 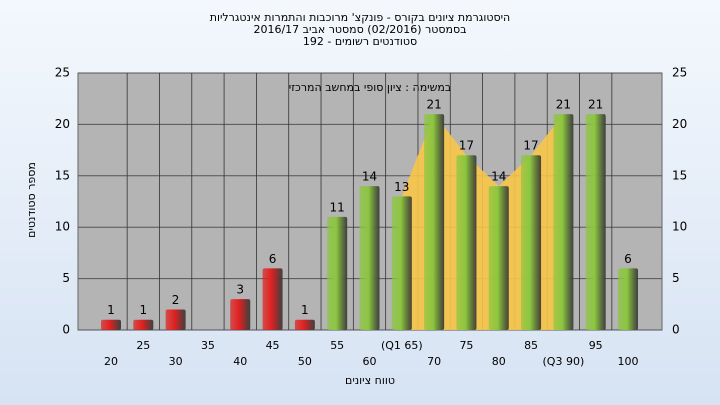 I want to click on x-tick-label: 75, so click(x=466, y=345).